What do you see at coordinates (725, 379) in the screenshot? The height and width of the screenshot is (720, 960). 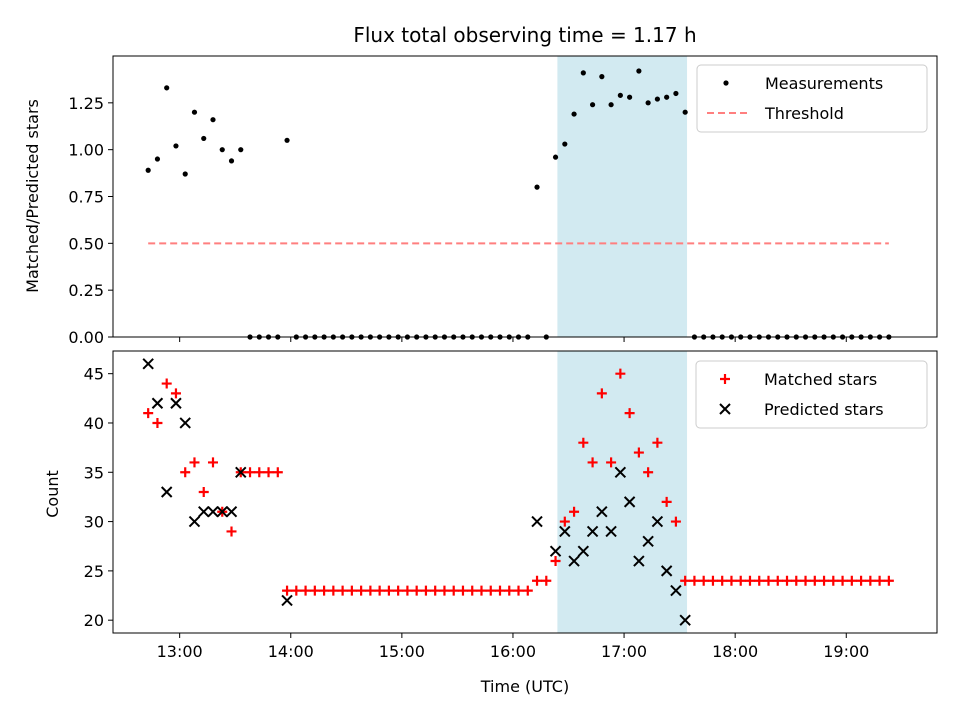 I see `legend-matched-marker` at bounding box center [725, 379].